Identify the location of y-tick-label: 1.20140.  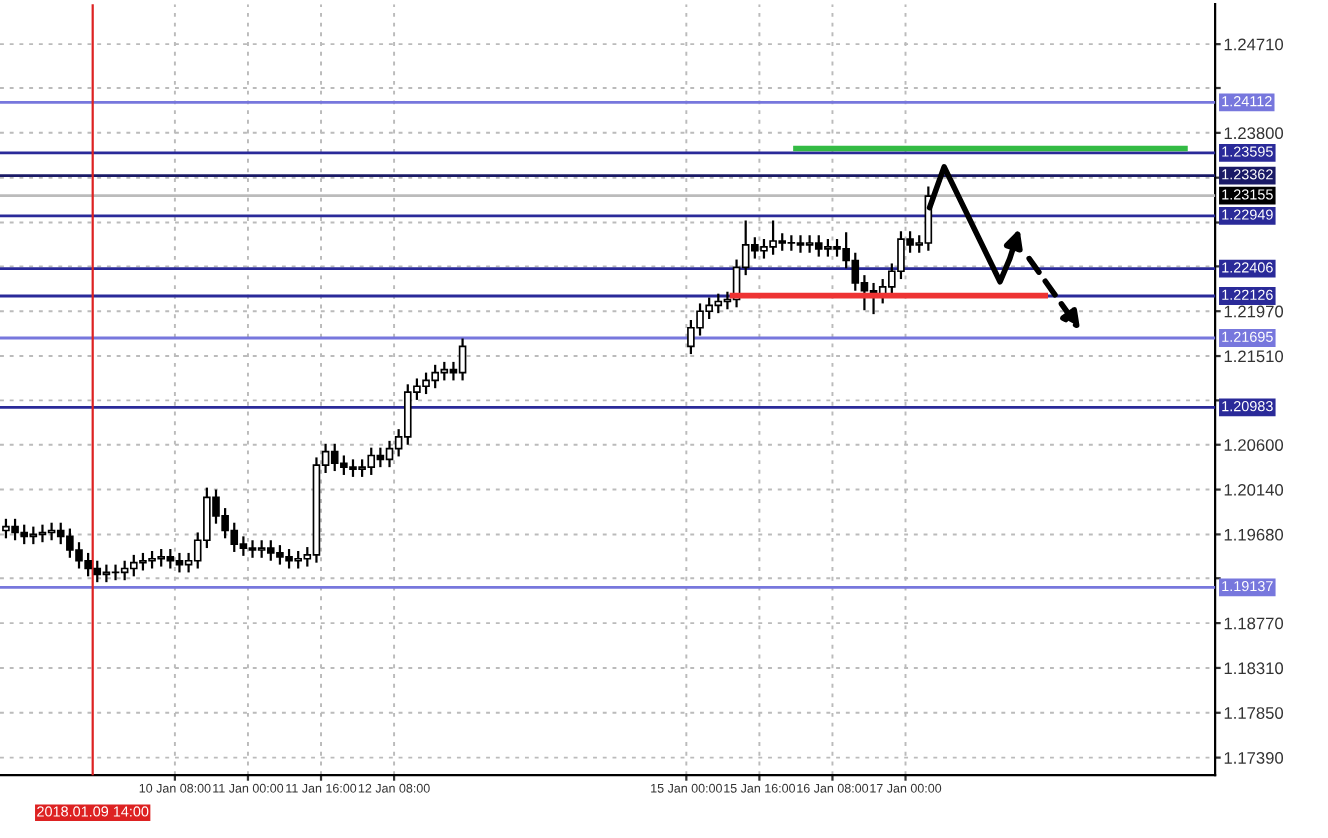
(1254, 489).